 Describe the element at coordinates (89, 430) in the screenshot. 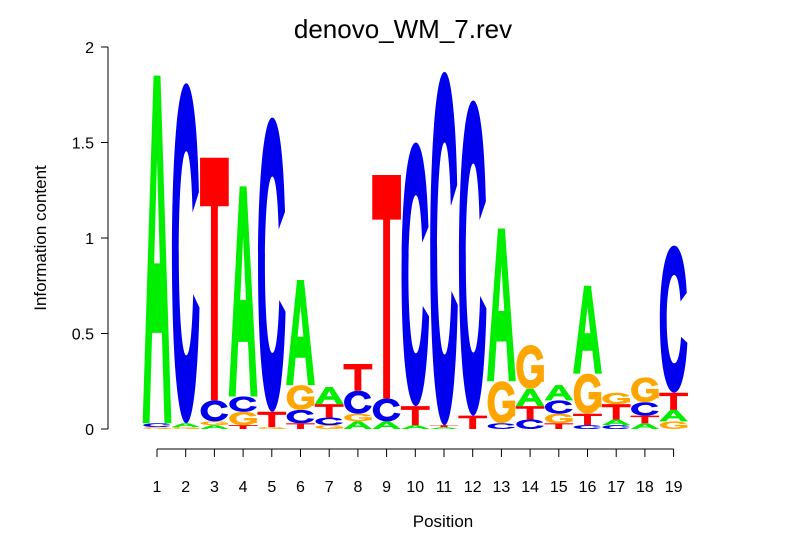

I see `y-tick-label: 0` at that location.